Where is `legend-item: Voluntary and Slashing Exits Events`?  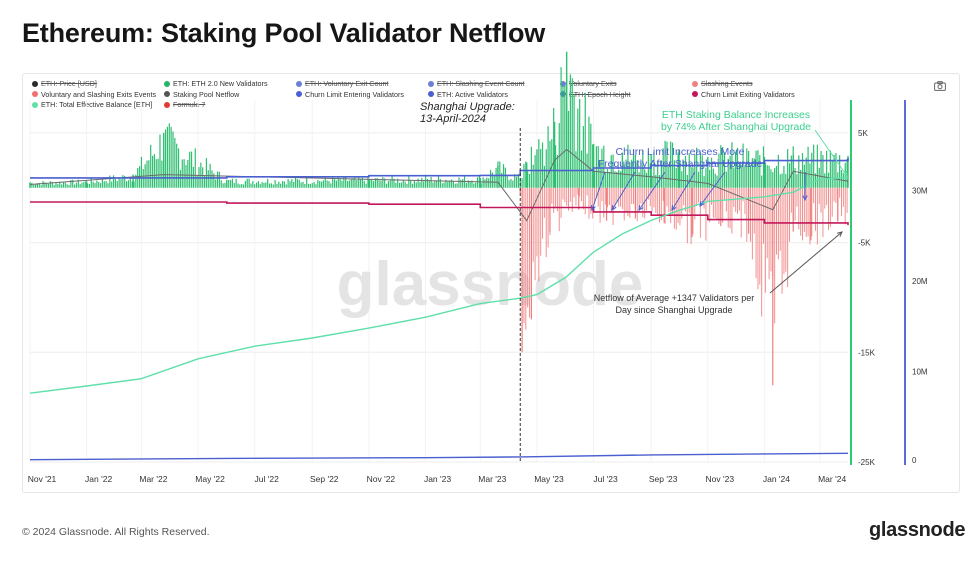
legend-item: Voluntary and Slashing Exits Events is located at coordinates (94, 94).